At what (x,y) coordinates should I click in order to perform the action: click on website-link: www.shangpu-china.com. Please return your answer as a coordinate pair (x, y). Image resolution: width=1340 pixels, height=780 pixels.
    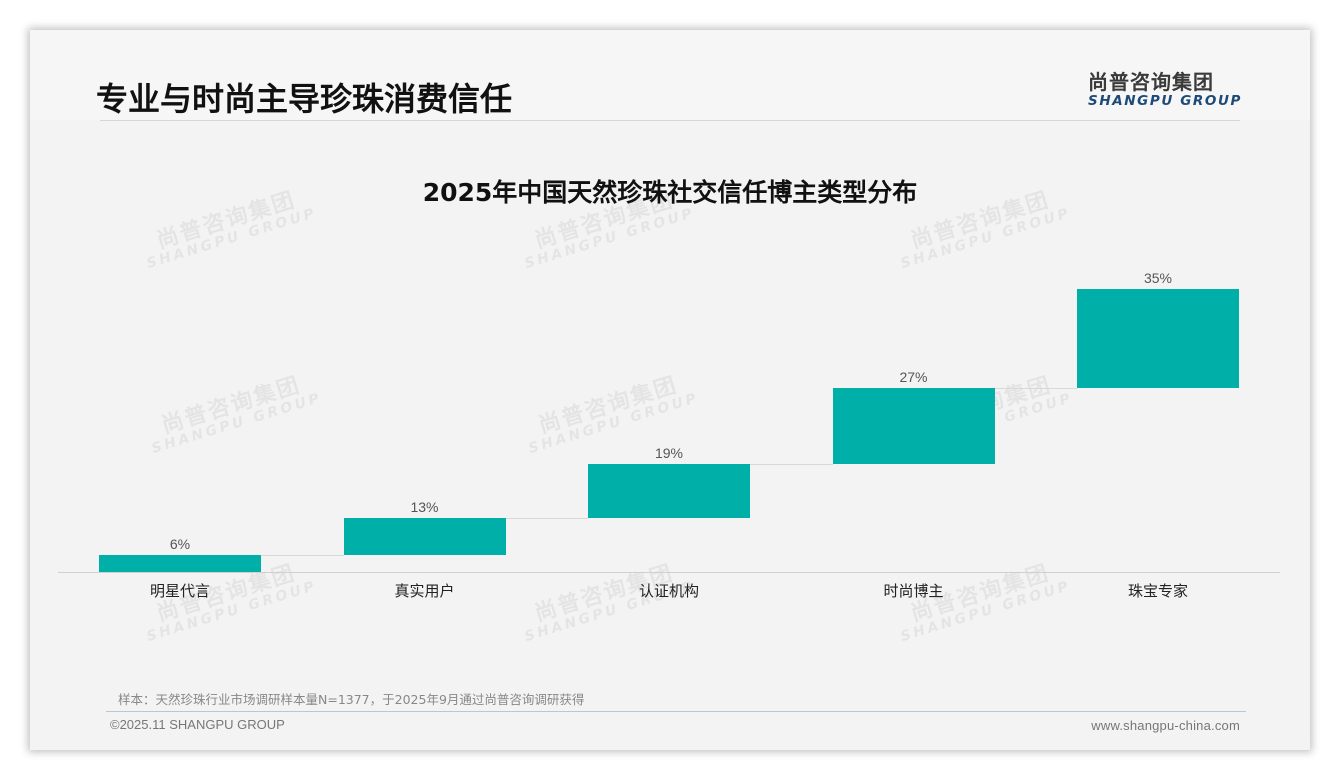
    Looking at the image, I should click on (1165, 725).